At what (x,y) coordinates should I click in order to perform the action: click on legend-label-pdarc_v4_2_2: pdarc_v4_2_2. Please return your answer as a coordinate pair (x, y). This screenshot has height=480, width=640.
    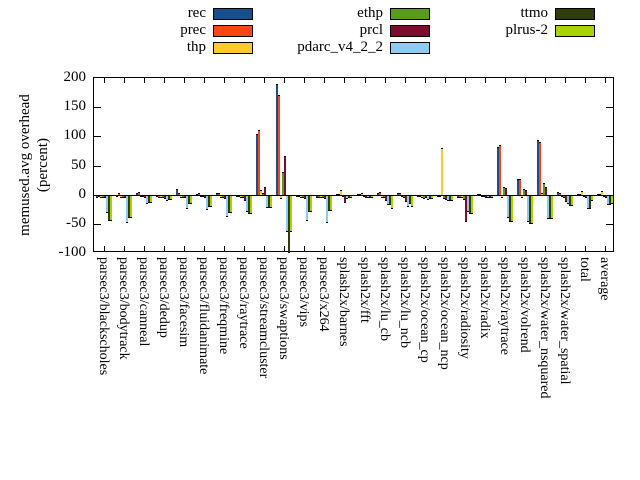
    Looking at the image, I should click on (340, 47).